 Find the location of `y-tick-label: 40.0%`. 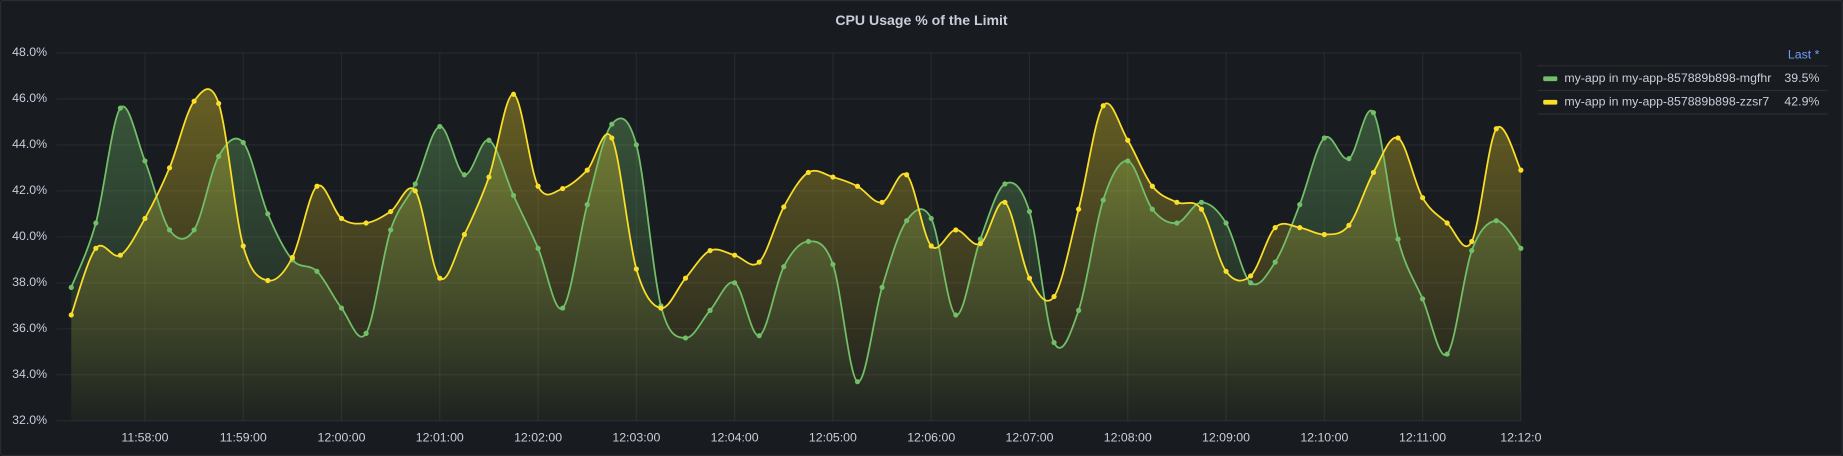

y-tick-label: 40.0% is located at coordinates (29, 236).